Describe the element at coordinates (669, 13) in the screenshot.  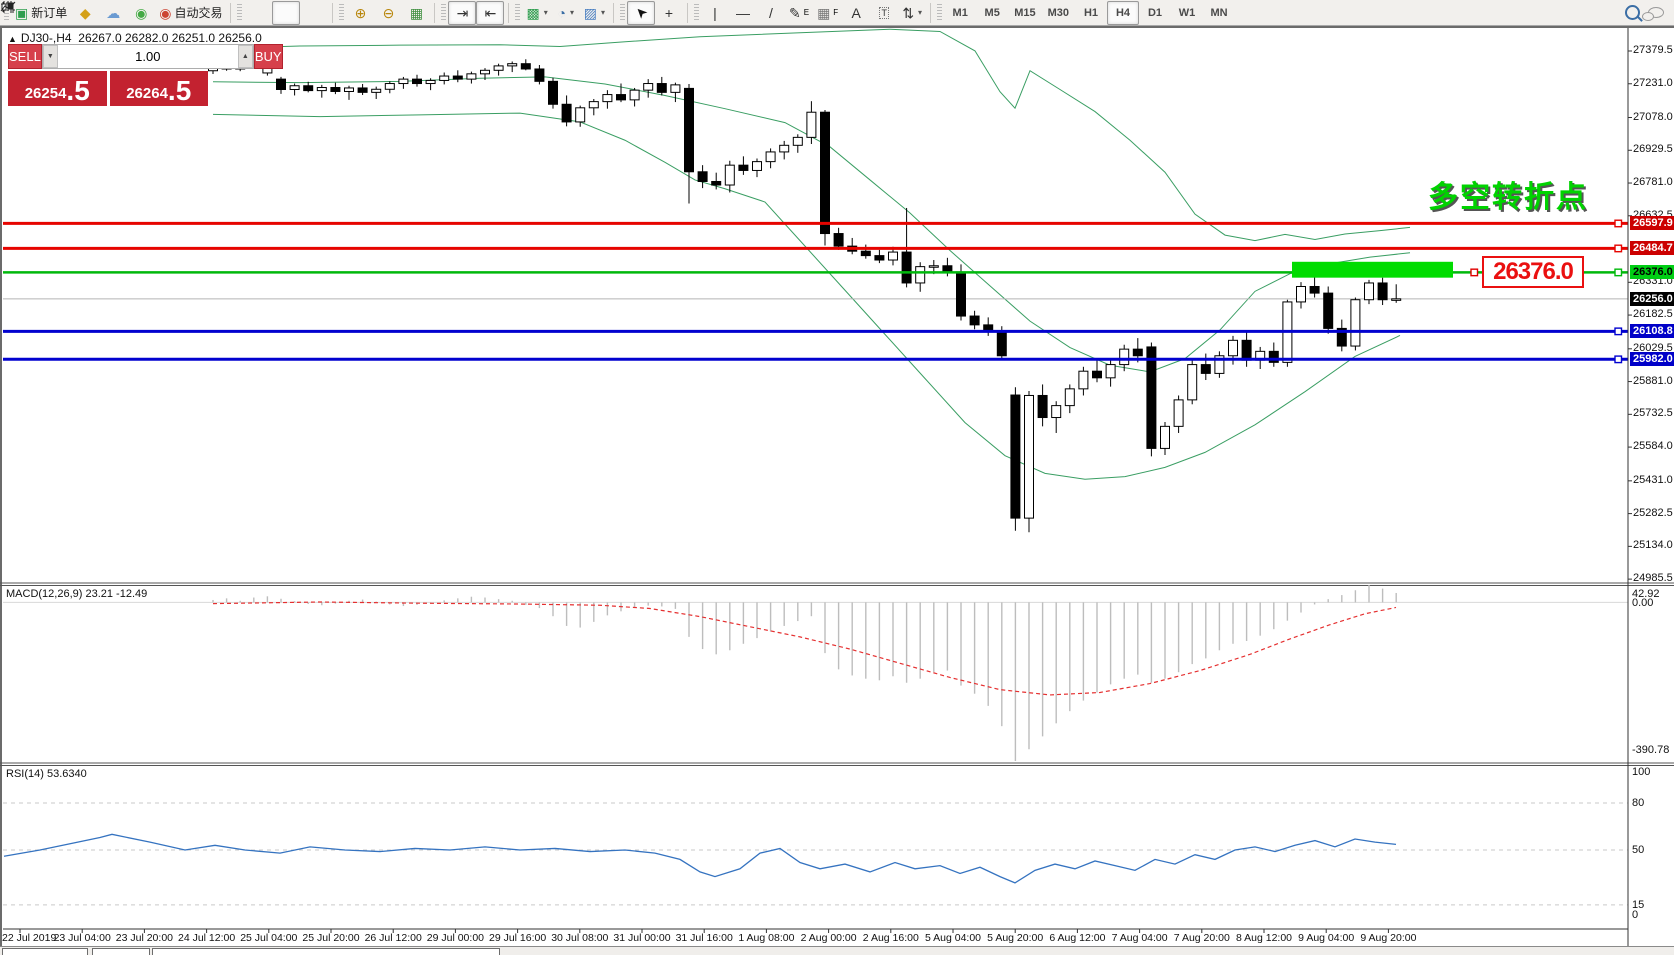
I see `crosshair-button: +` at that location.